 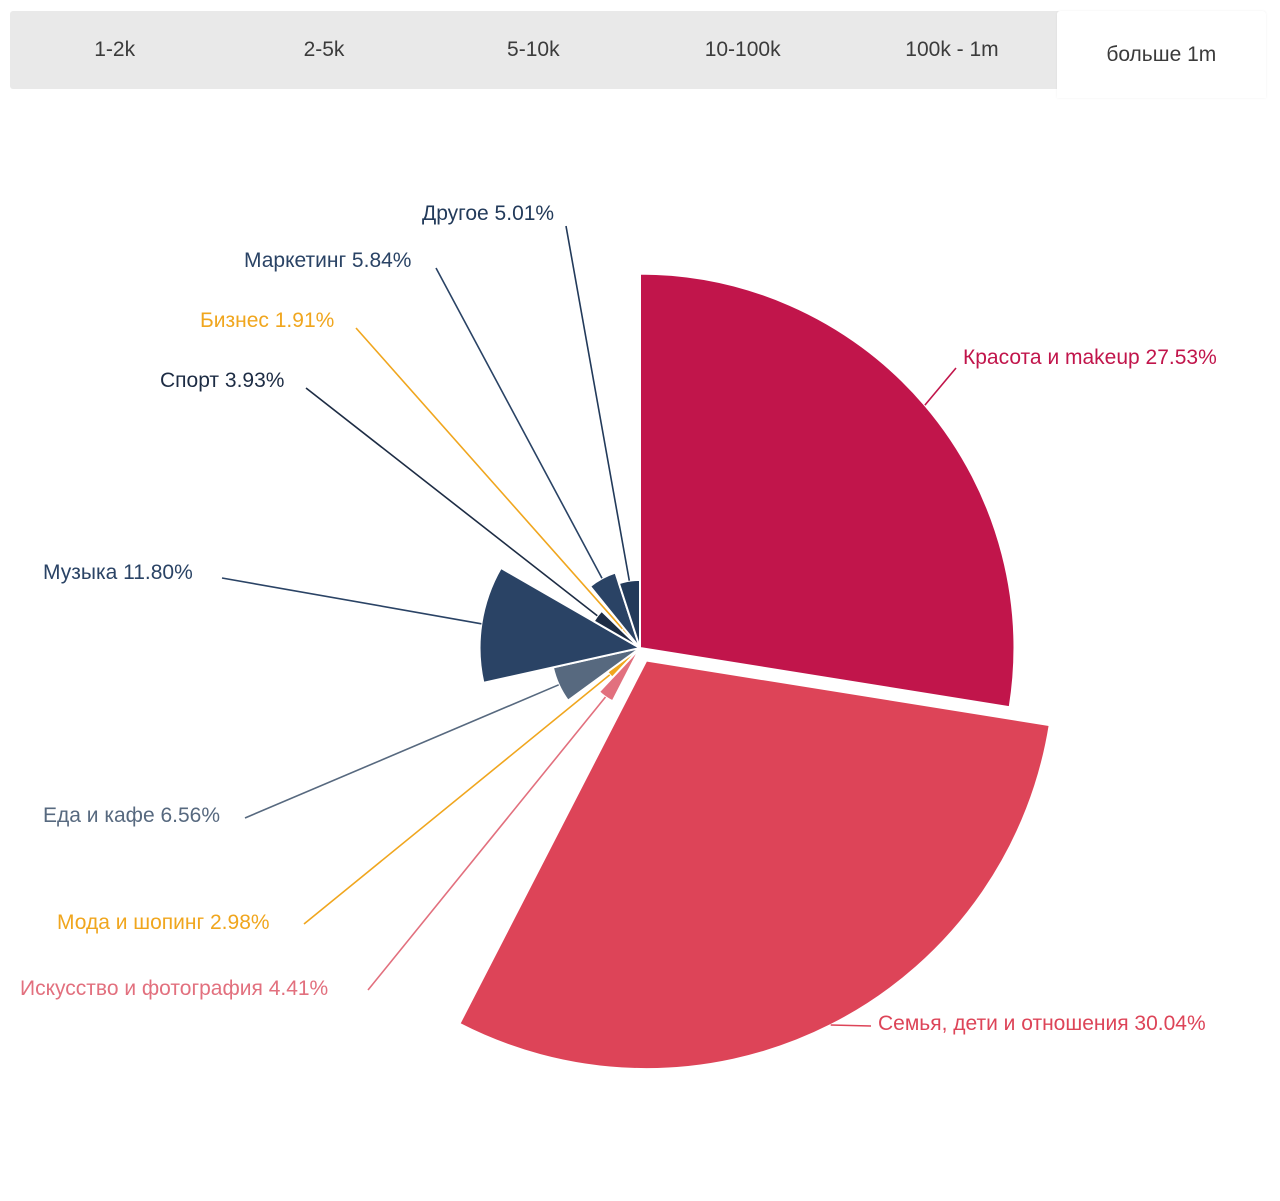 What do you see at coordinates (742, 49) in the screenshot?
I see `tab-10-100k: 10-100k` at bounding box center [742, 49].